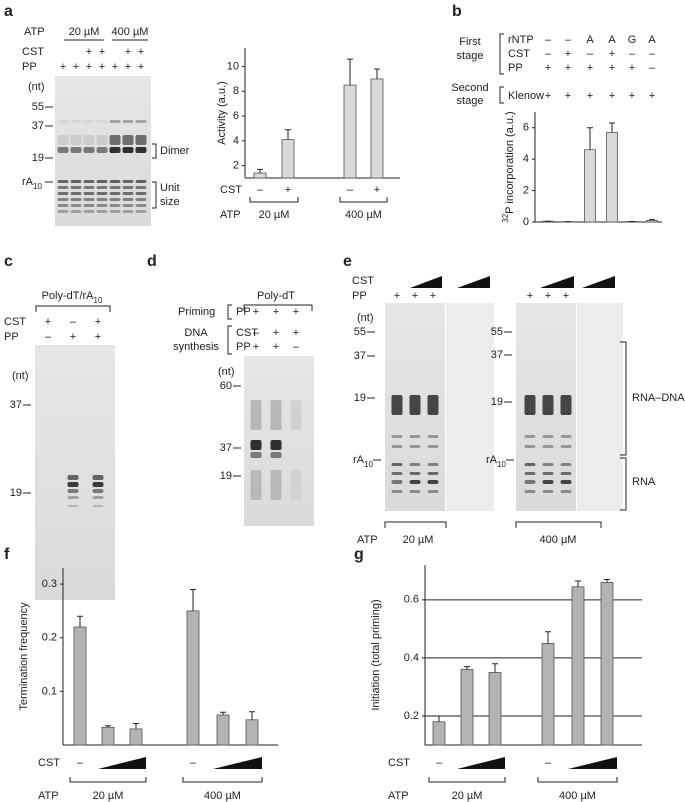 The width and height of the screenshot is (685, 802). Describe the element at coordinates (32, 183) in the screenshot. I see `size-marker: rA10` at that location.